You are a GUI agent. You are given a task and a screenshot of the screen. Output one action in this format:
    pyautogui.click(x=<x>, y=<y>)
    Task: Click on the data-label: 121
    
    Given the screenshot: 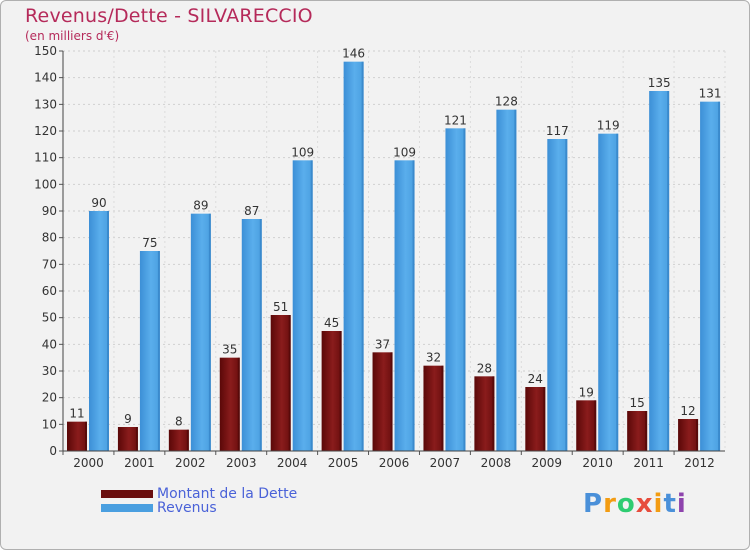 What is the action you would take?
    pyautogui.click(x=455, y=120)
    